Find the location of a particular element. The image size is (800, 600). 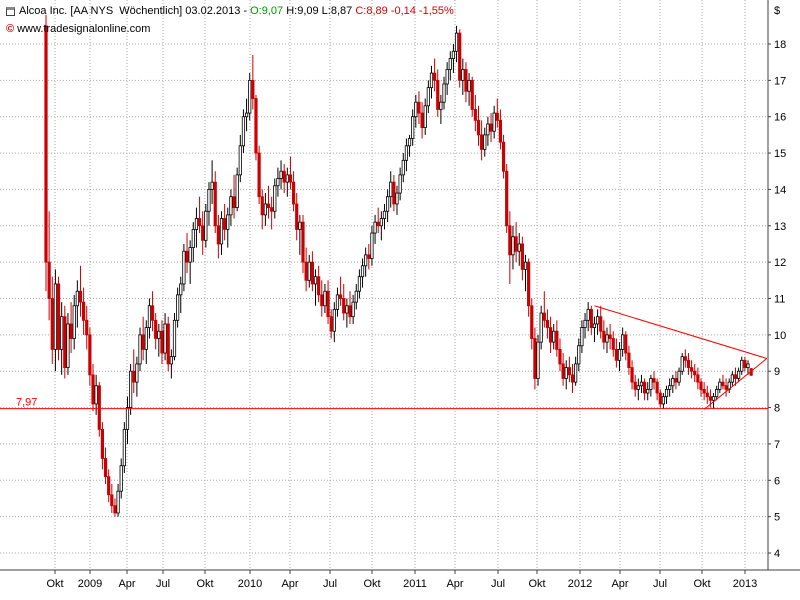

x-axis-label: 2013 is located at coordinates (745, 584).